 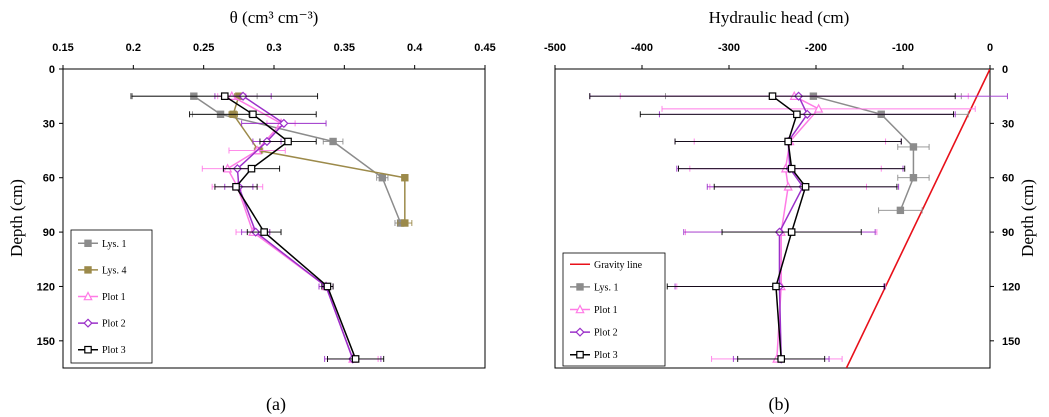 I want to click on x-tick-label: 0.4, so click(x=415, y=48).